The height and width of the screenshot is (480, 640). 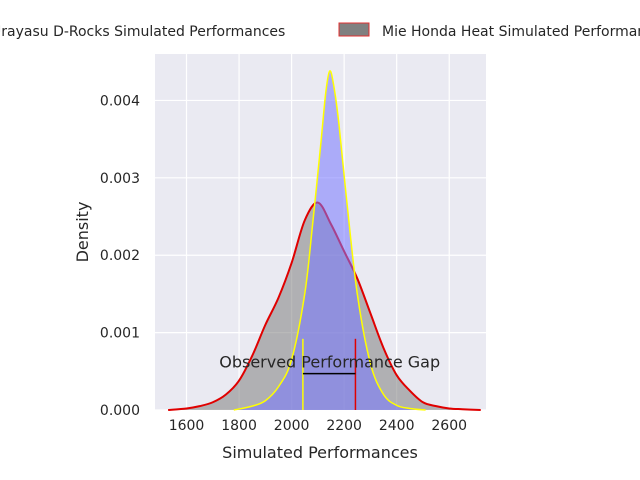 I want to click on y-tick-label: 0.000, so click(x=120, y=411).